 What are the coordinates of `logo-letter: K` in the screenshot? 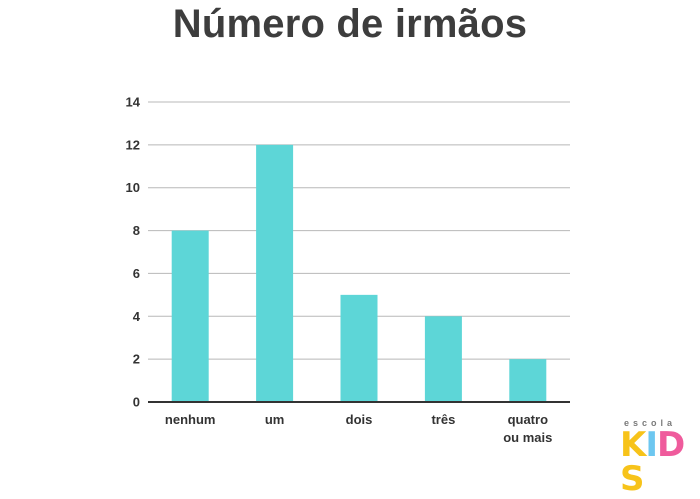 It's located at (633, 445).